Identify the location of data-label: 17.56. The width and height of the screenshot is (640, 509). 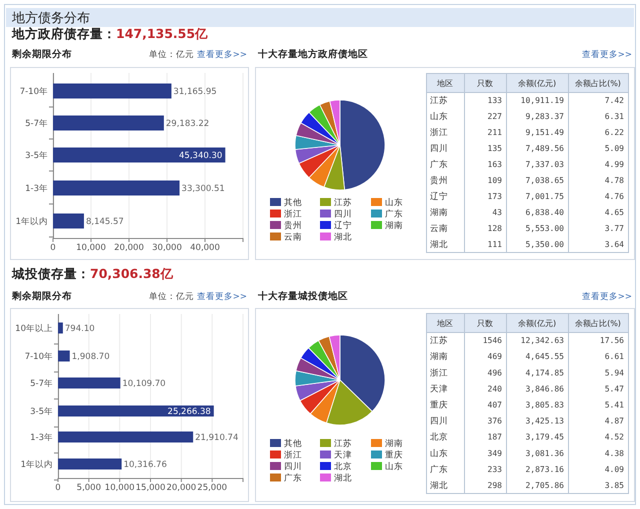
(612, 341).